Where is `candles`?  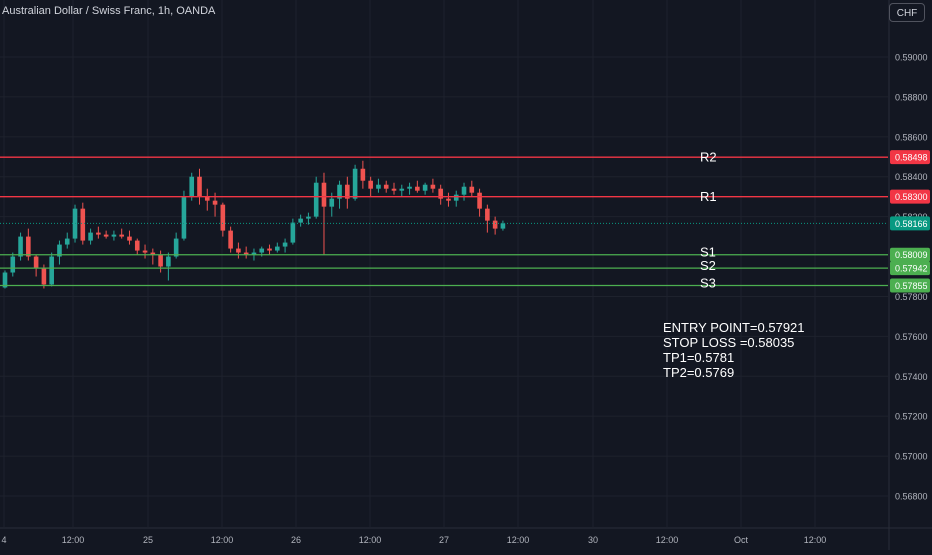 candles is located at coordinates (254, 224).